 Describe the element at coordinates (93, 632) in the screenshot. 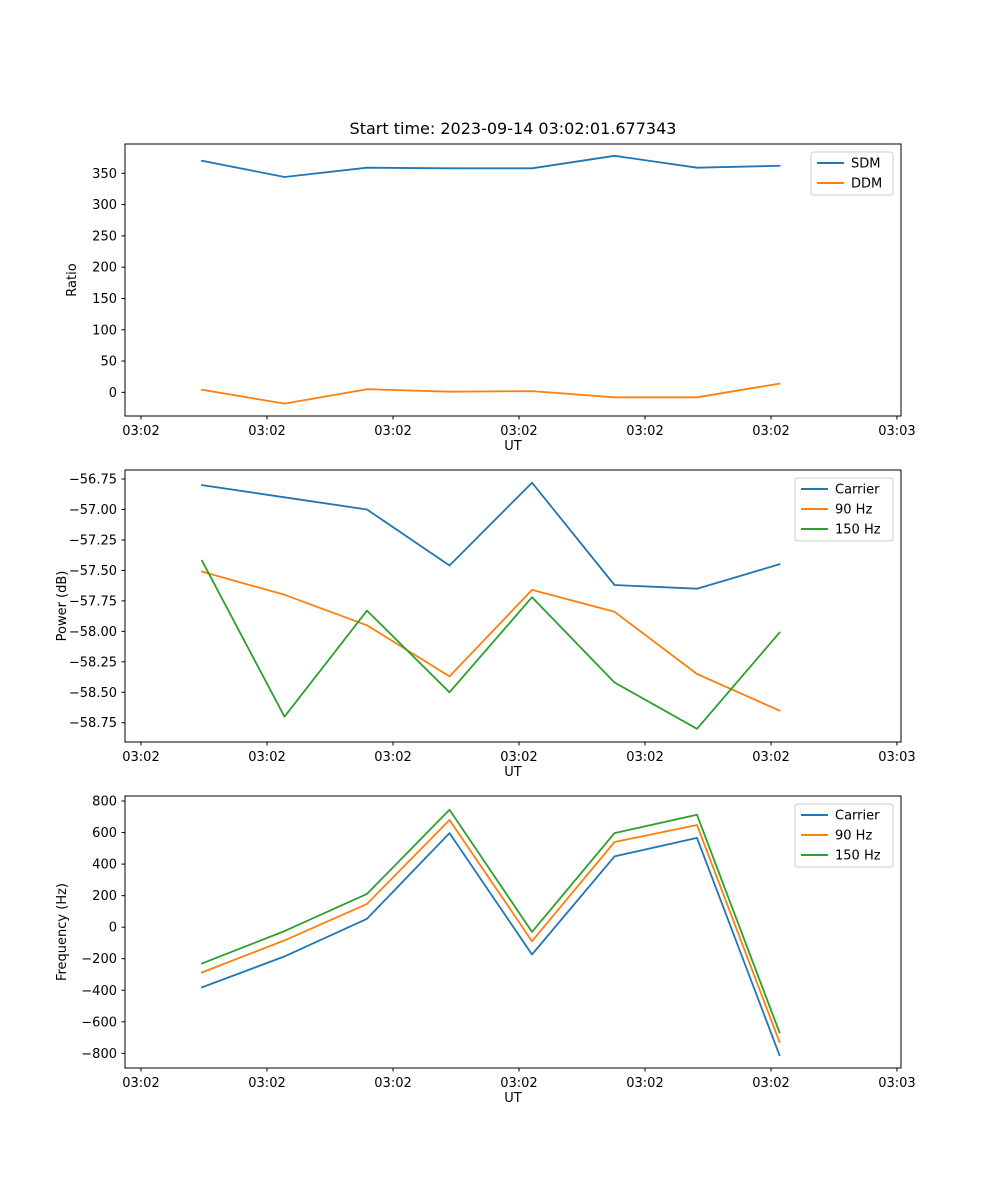

I see `y-tick-label: −58.00` at that location.